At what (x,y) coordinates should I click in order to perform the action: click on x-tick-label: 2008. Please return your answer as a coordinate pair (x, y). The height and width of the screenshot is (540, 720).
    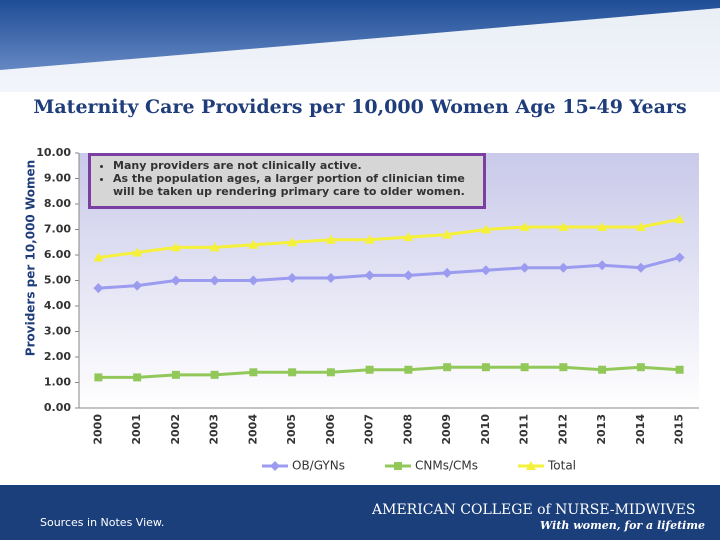
    Looking at the image, I should click on (407, 429).